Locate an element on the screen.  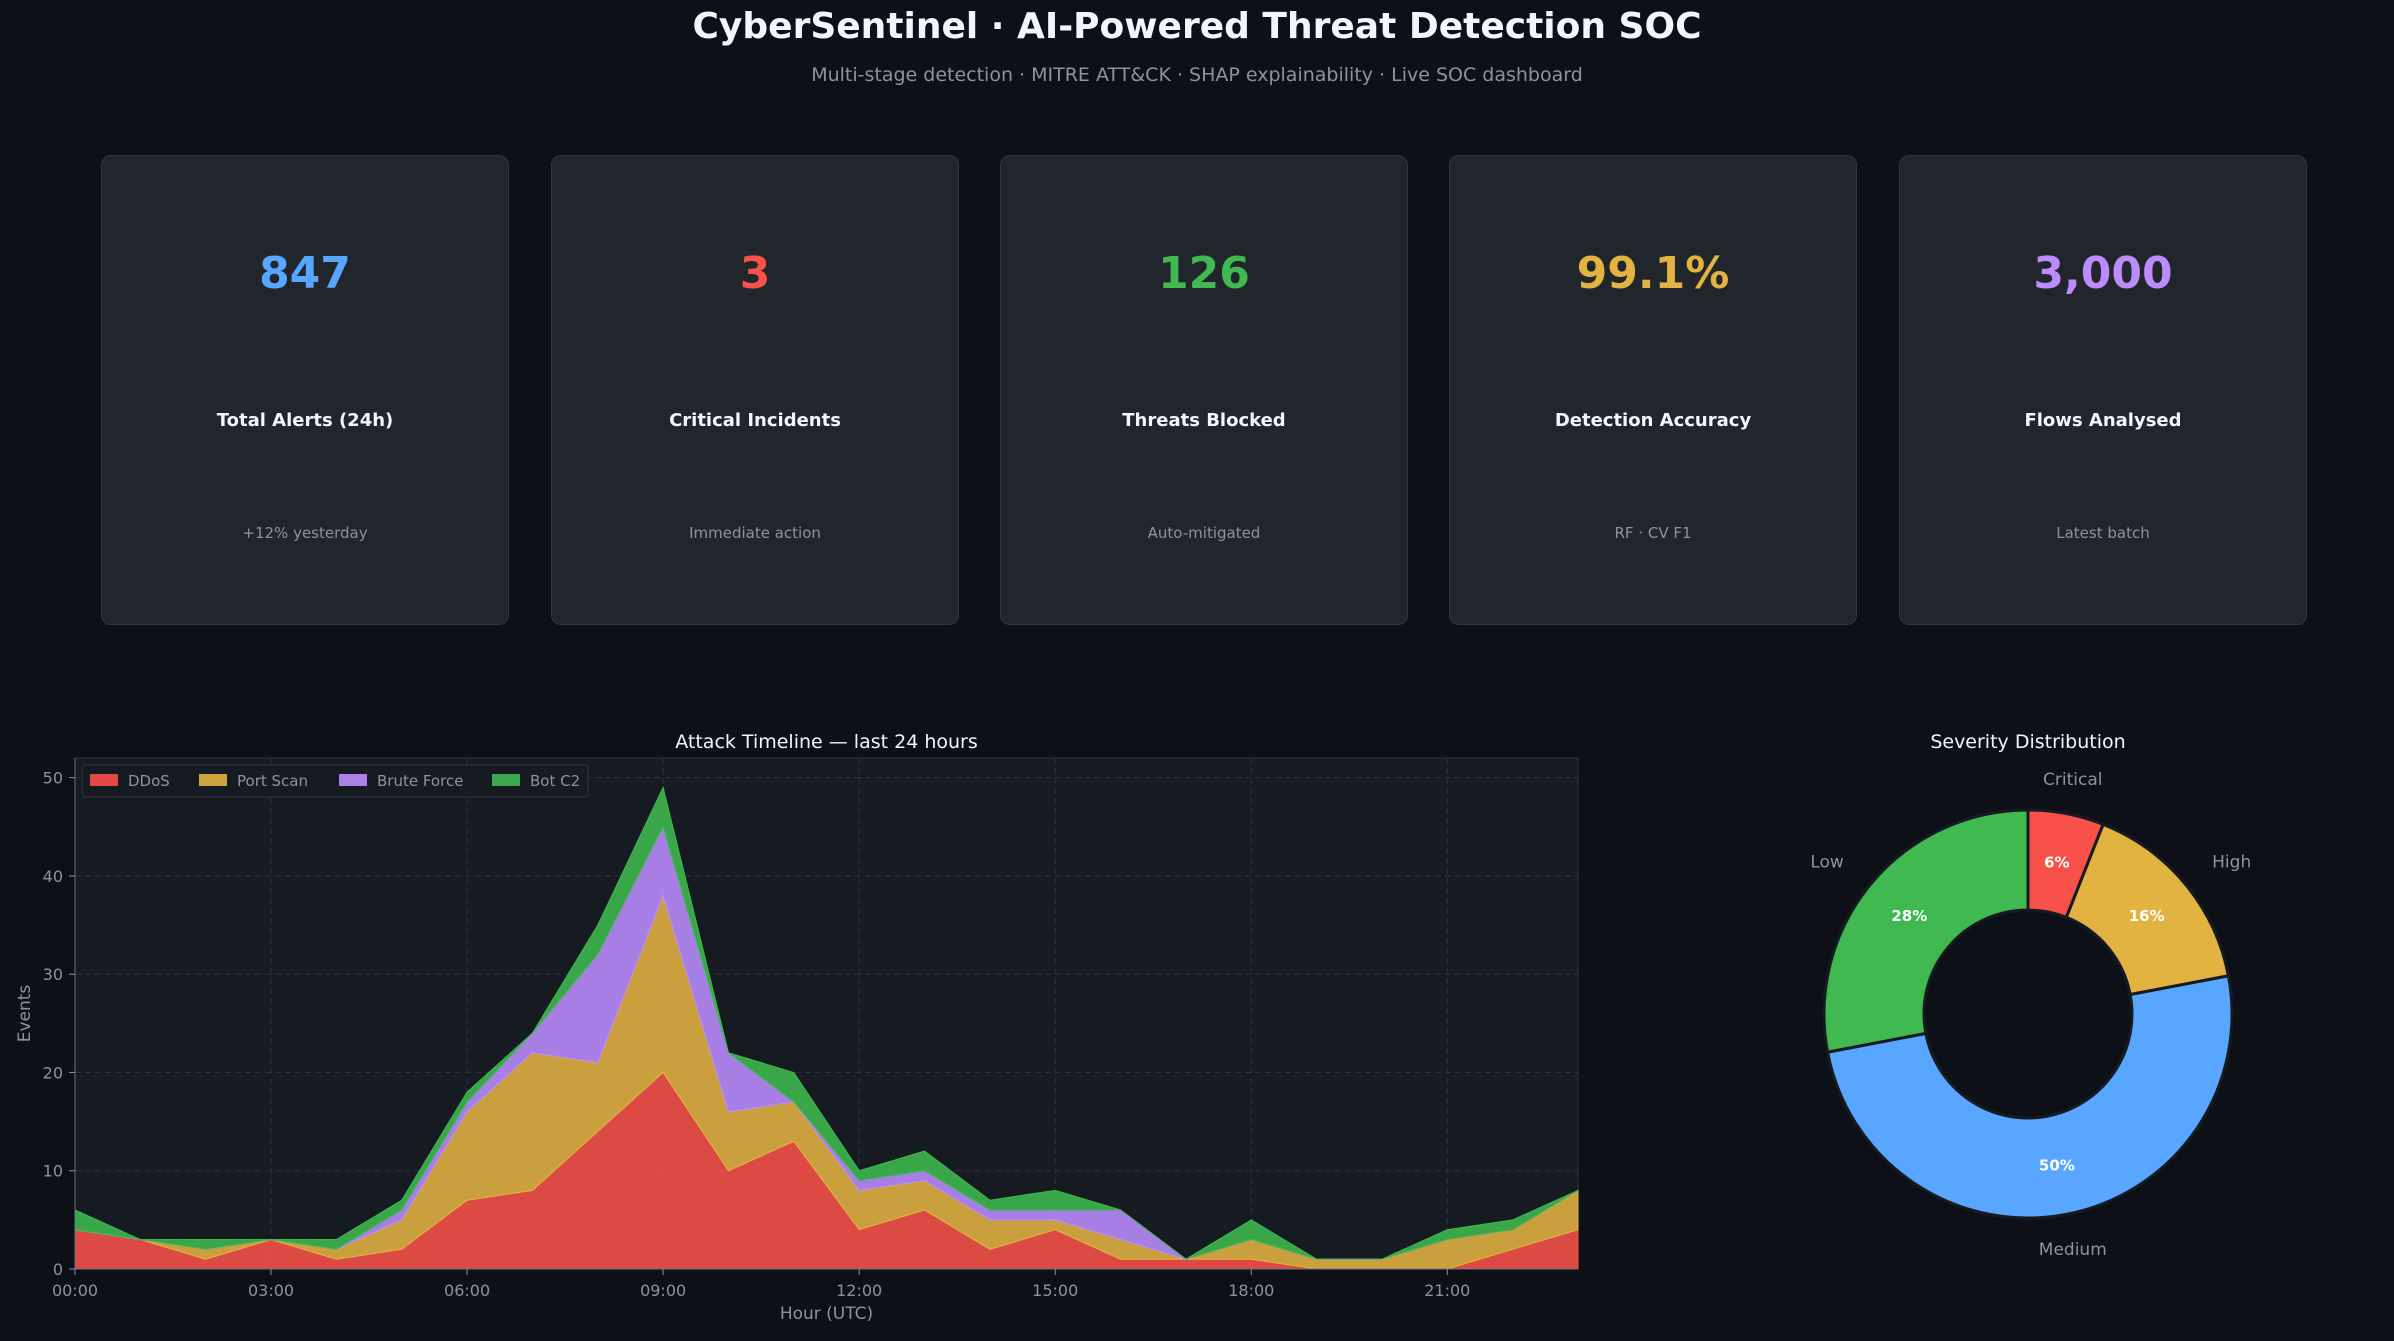
x-tick-label: 03:00 is located at coordinates (271, 1290).